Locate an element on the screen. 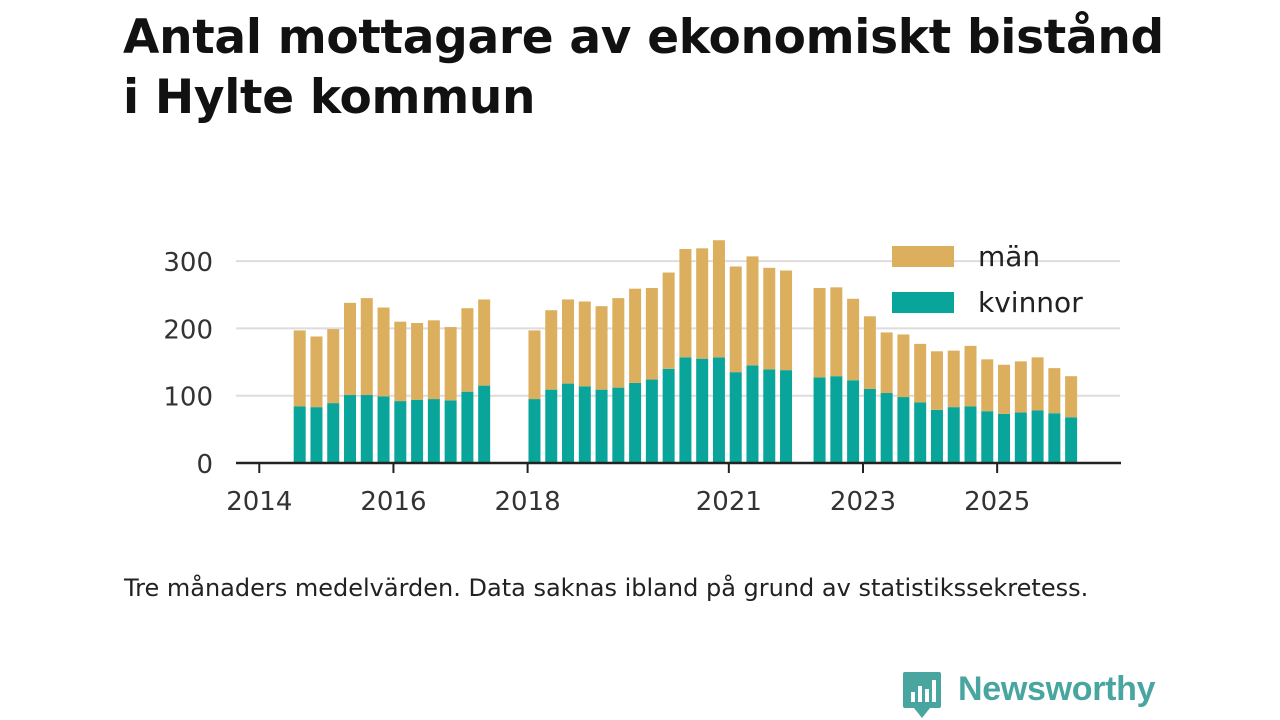 The height and width of the screenshot is (720, 1280). y-tick-label-200: 200 is located at coordinates (188, 330).